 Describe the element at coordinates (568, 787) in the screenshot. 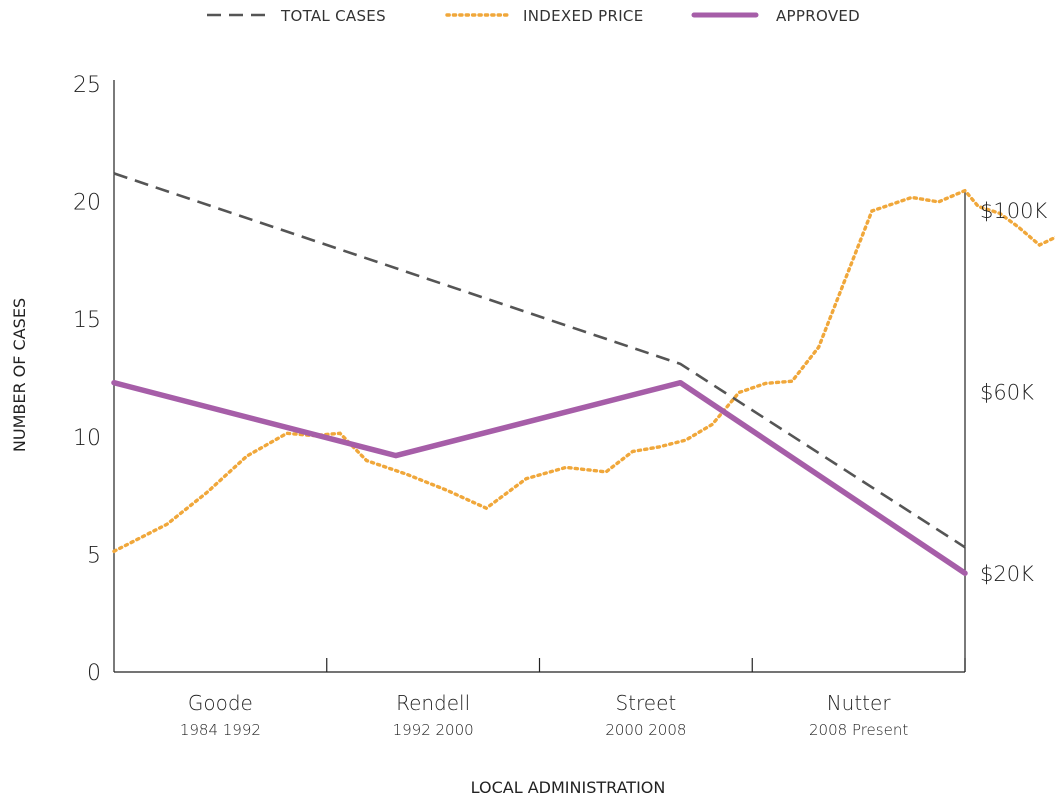

I see `x-axis-title: LOCAL ADMINISTRATION` at that location.